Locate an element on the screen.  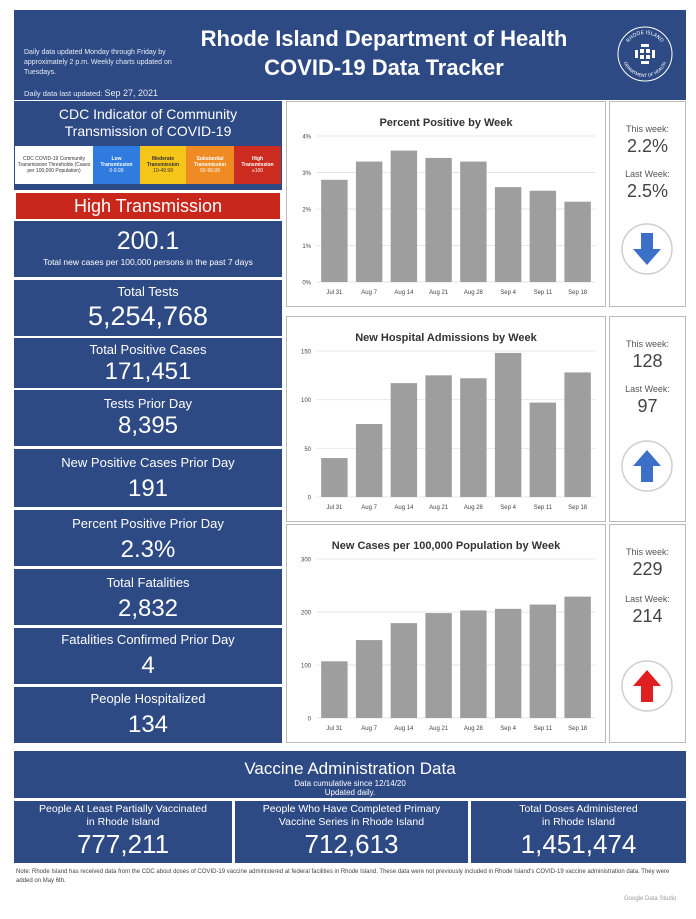
vaccine-complete-label-line2: Vaccine Series in Rhode Island is located at coordinates (351, 822).